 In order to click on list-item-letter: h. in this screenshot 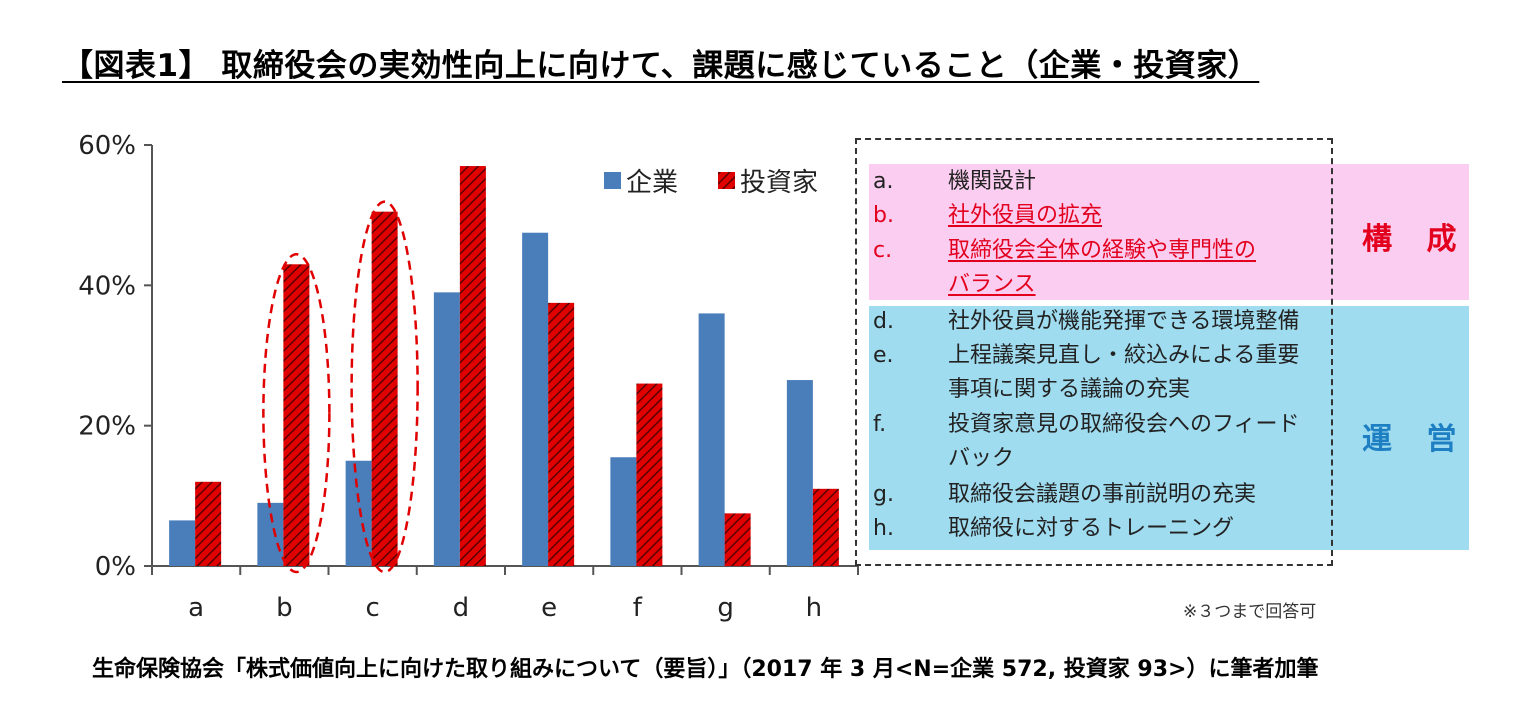, I will do `click(883, 528)`.